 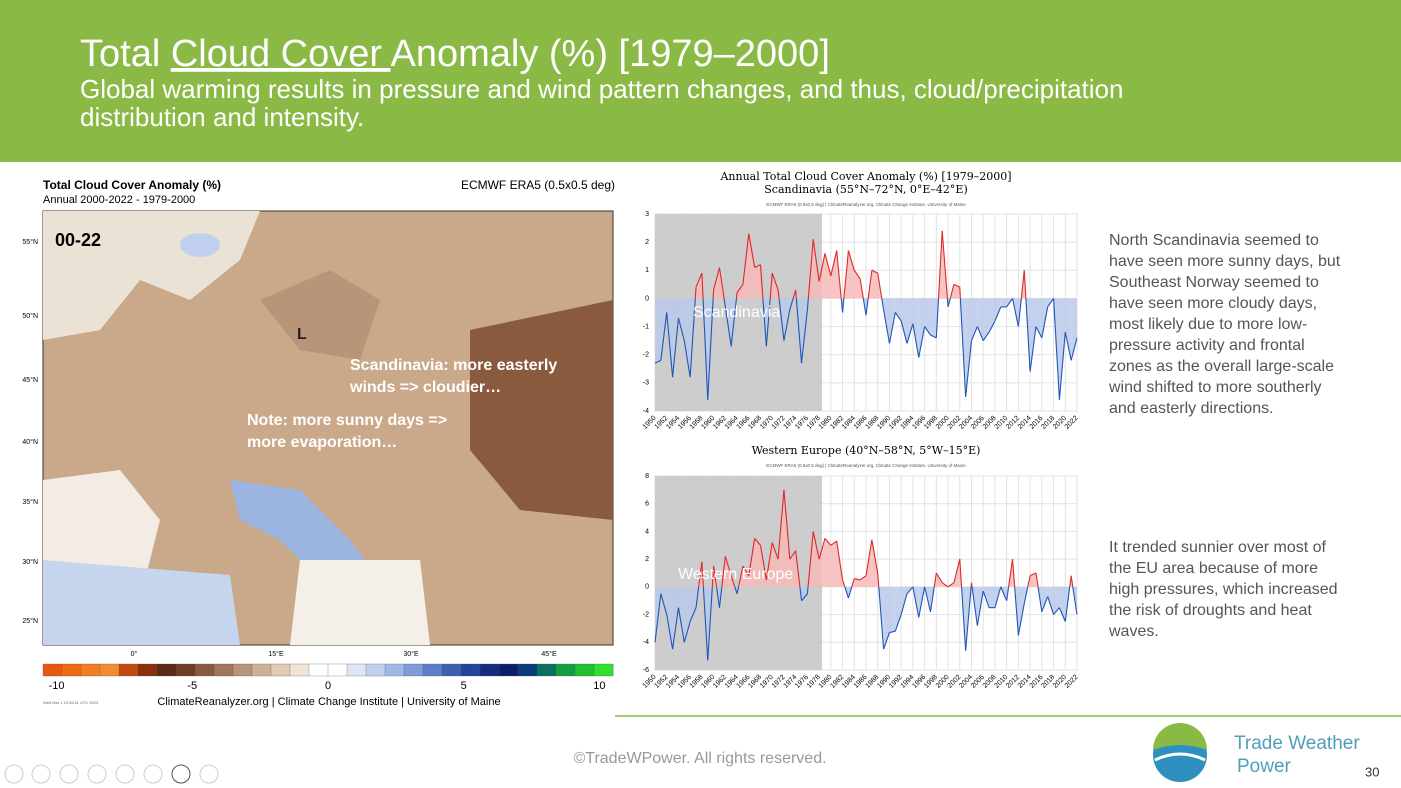 I want to click on body-text: the risk of droughts and heat, so click(x=1210, y=610).